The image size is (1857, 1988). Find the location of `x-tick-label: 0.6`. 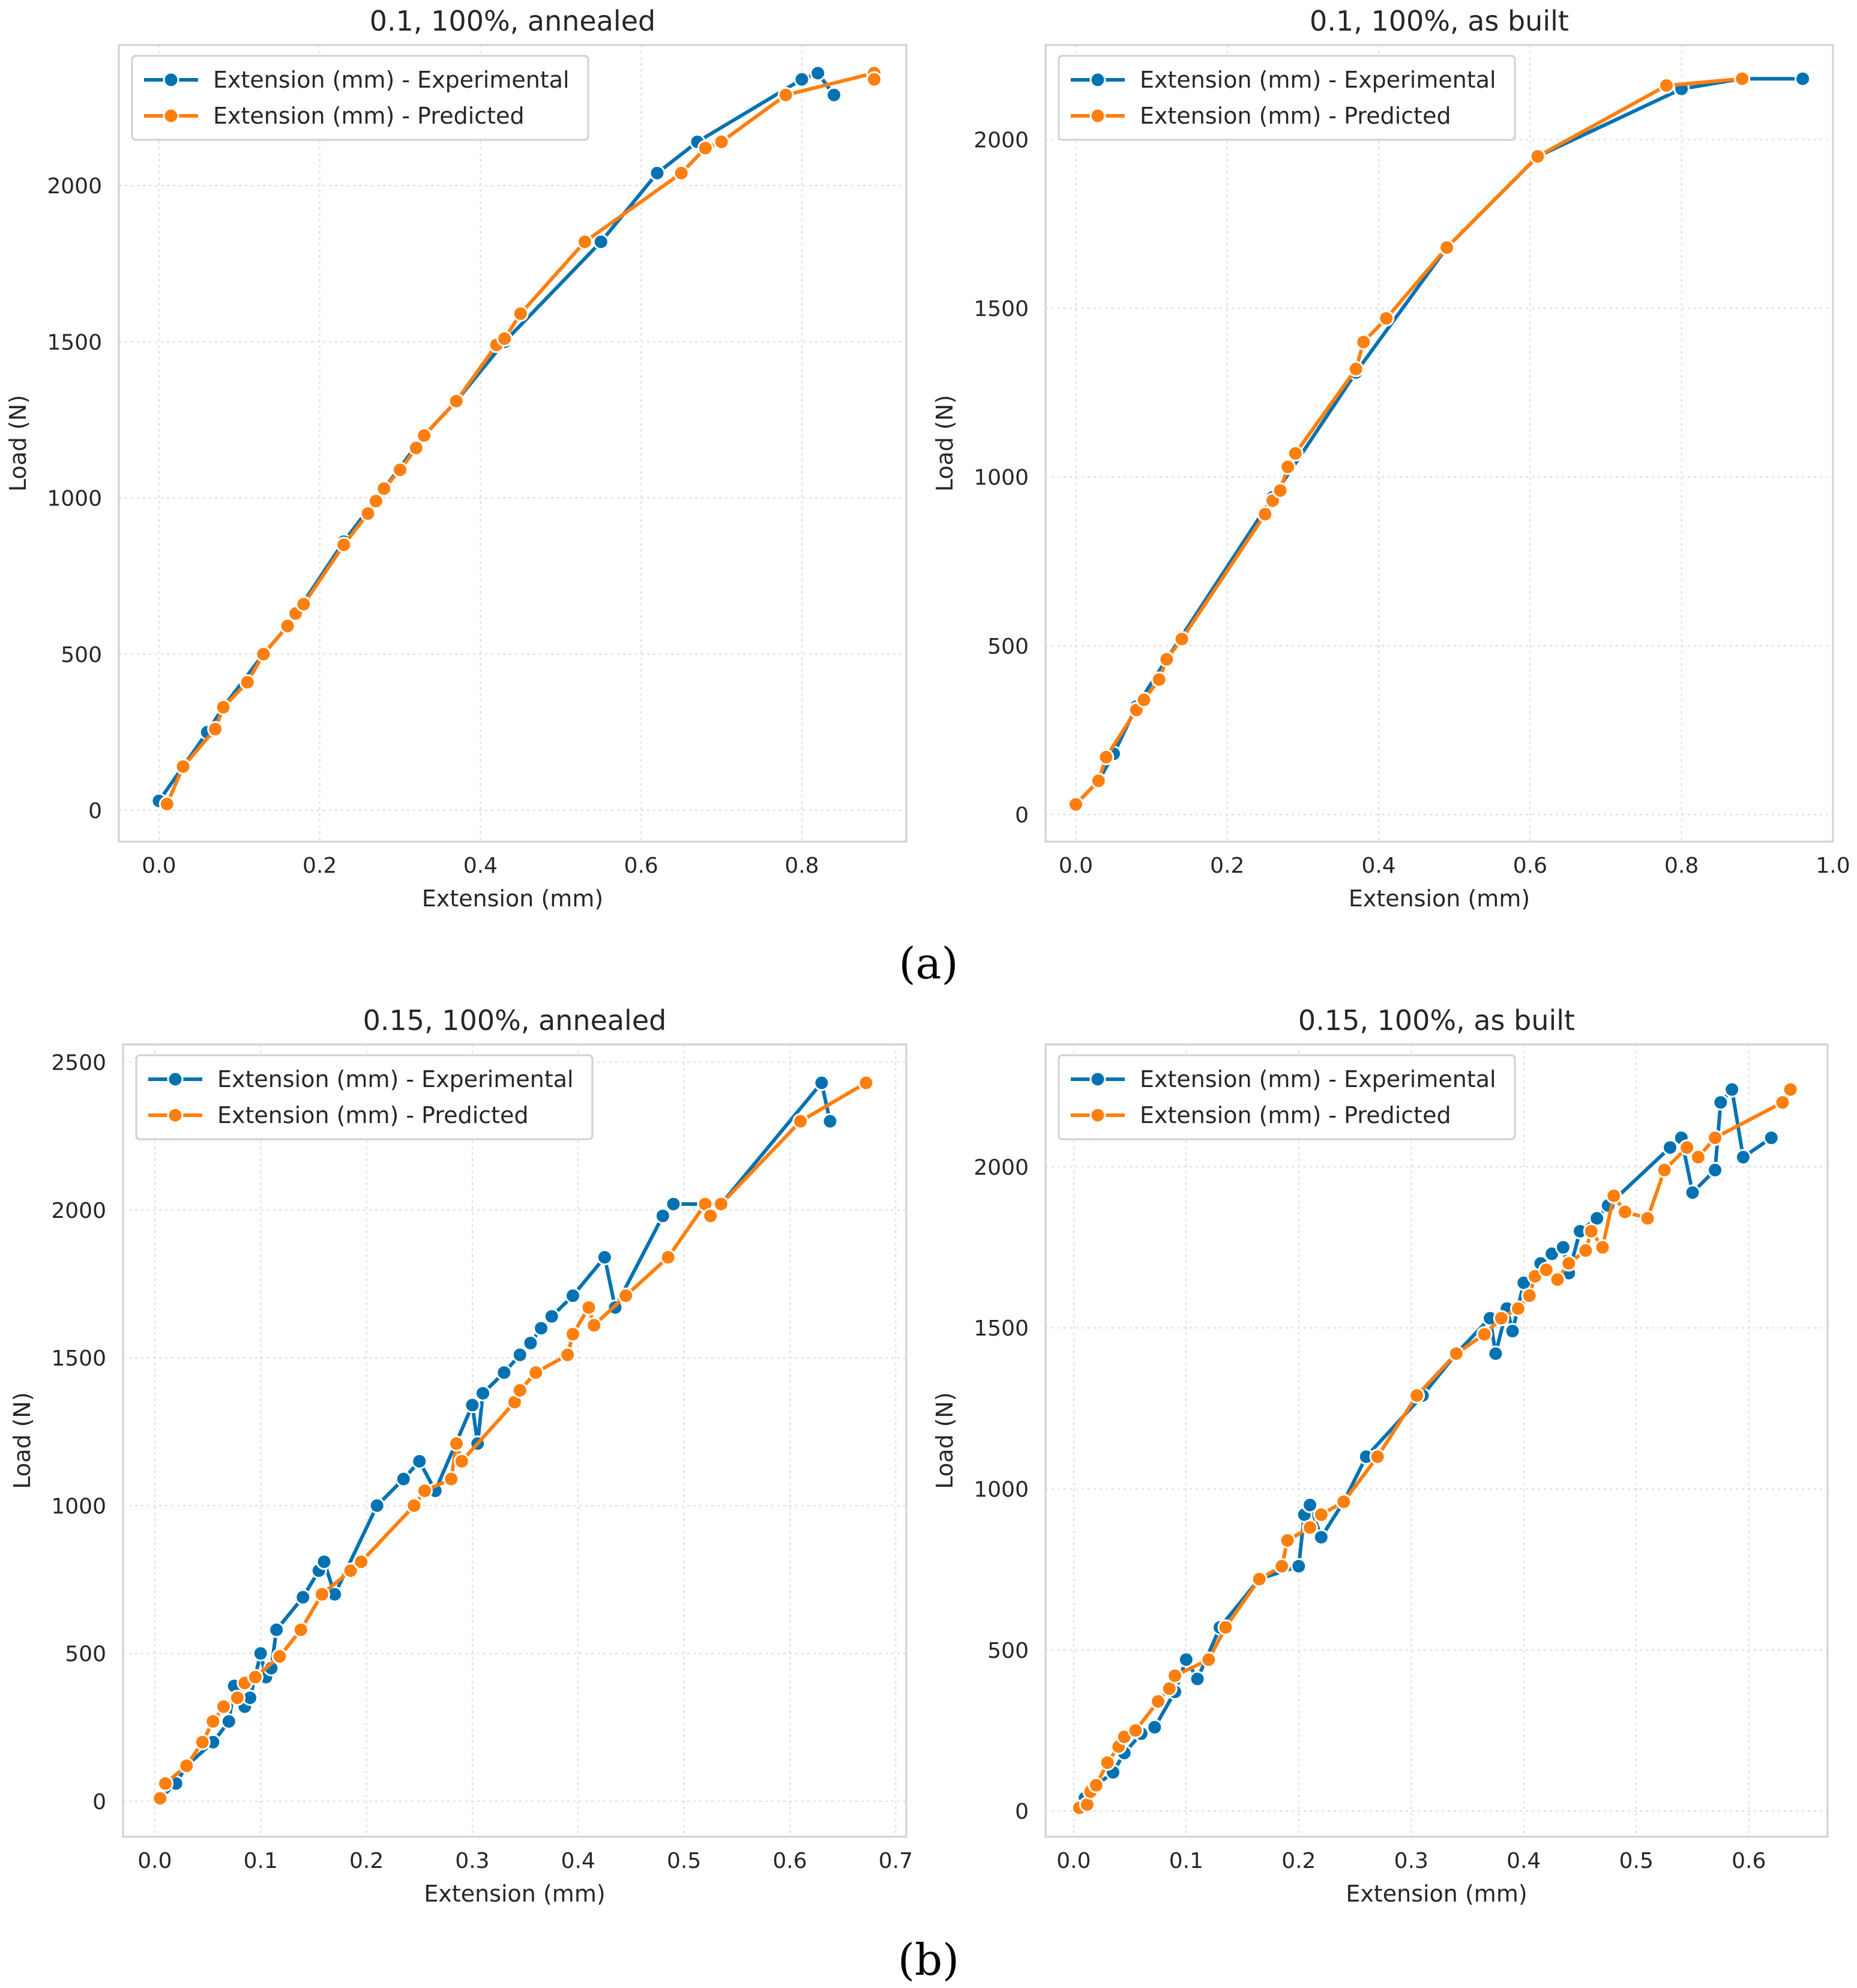

x-tick-label: 0.6 is located at coordinates (1530, 866).